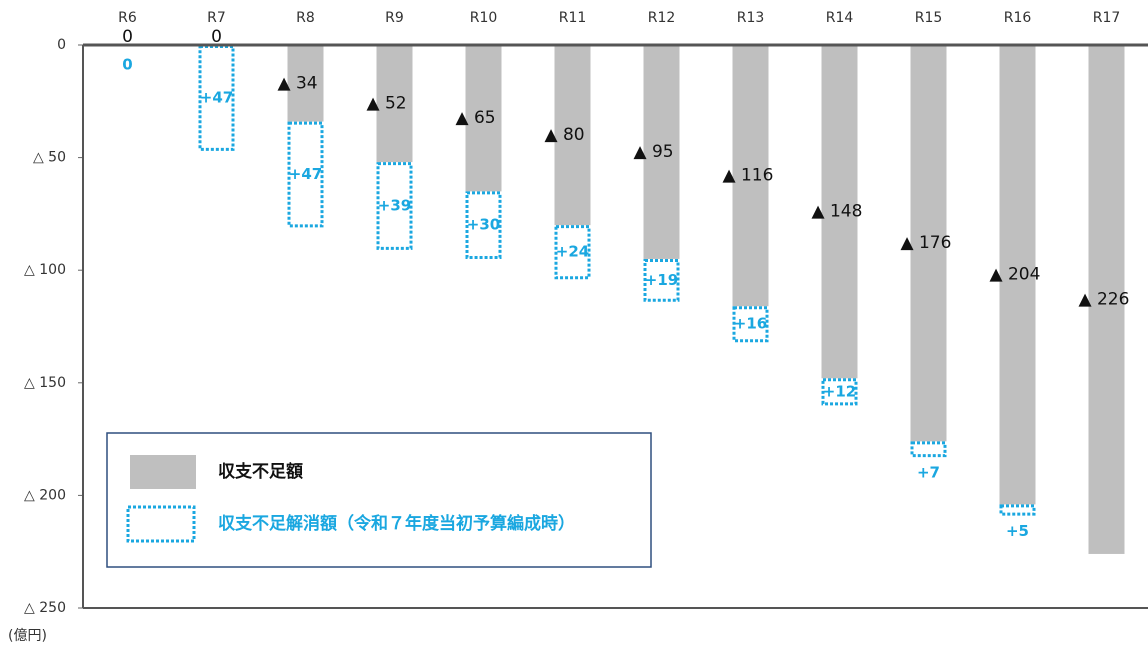 This screenshot has width=1148, height=653. I want to click on value-label: ▲ 95, so click(654, 152).